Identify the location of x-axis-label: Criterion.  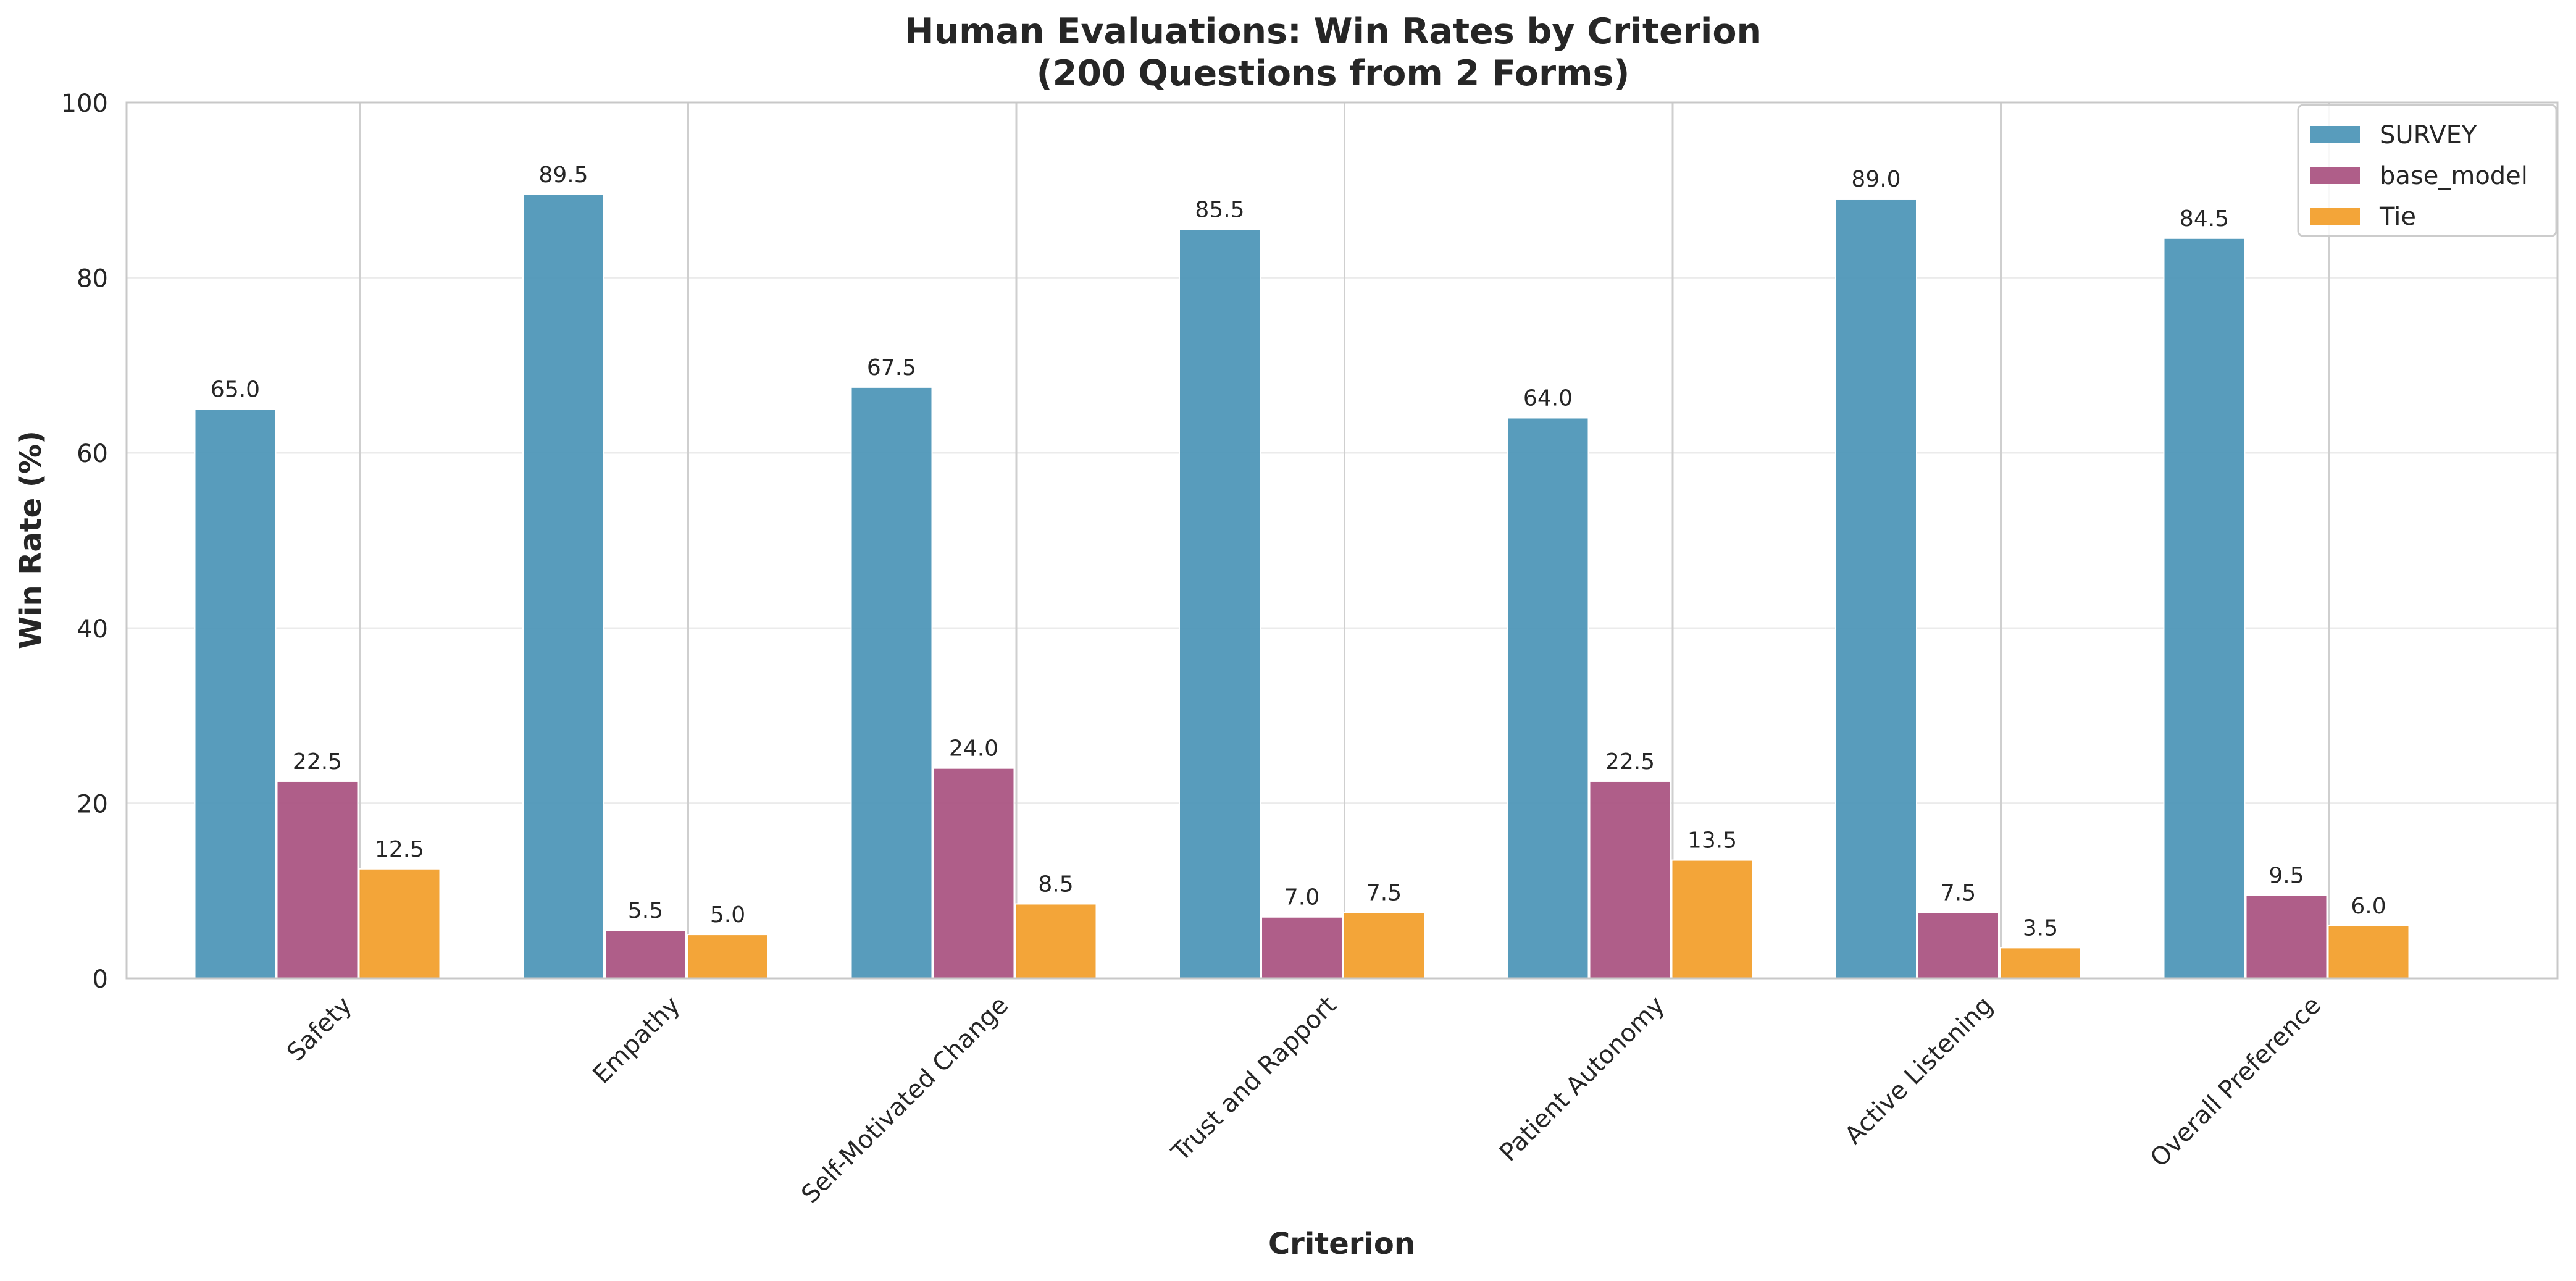
(1342, 1244).